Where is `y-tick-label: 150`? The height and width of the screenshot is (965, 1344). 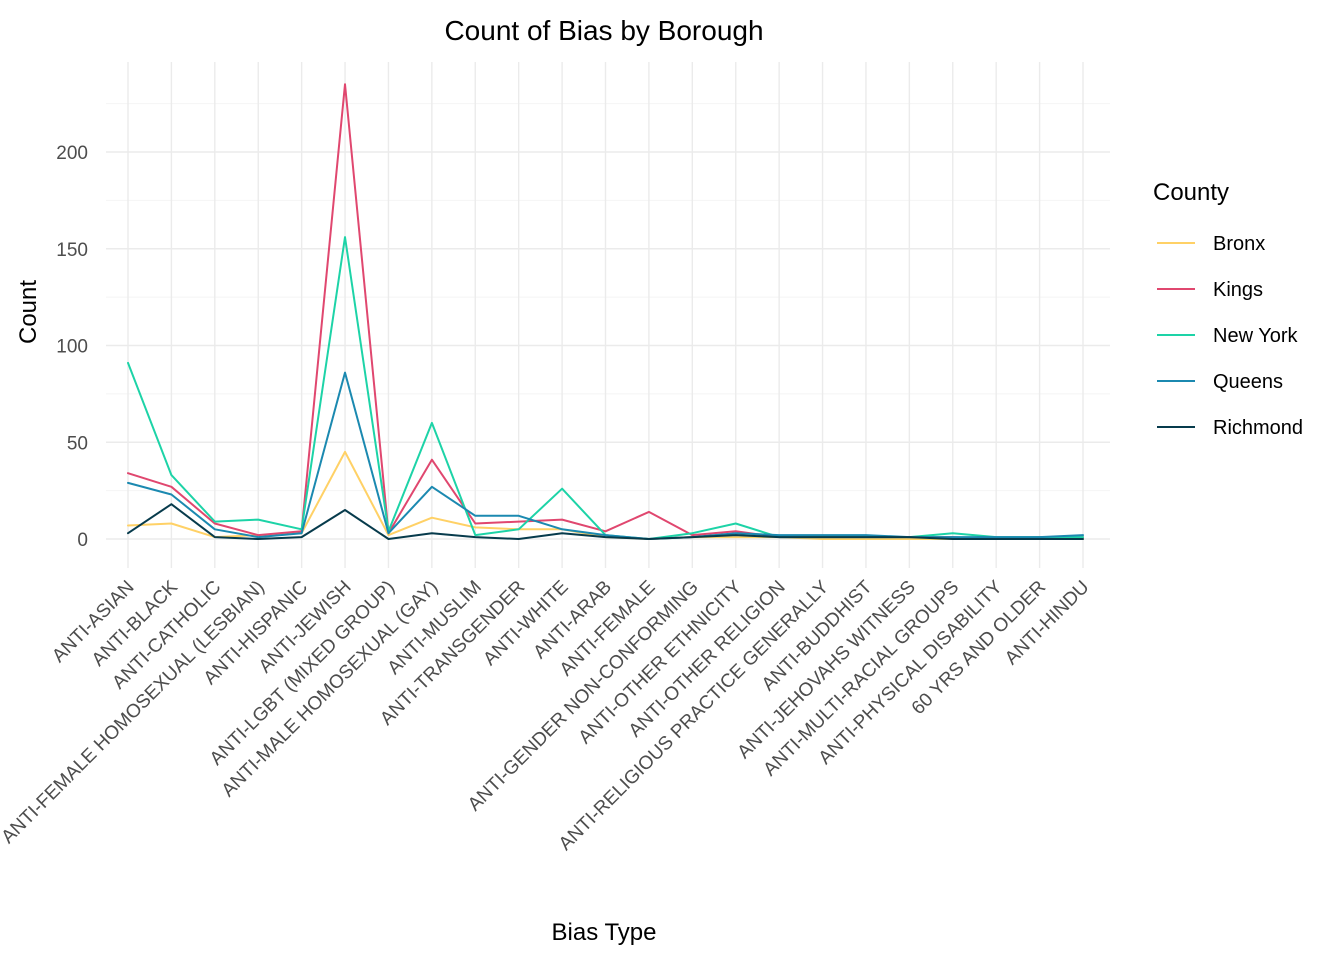
y-tick-label: 150 is located at coordinates (72, 250).